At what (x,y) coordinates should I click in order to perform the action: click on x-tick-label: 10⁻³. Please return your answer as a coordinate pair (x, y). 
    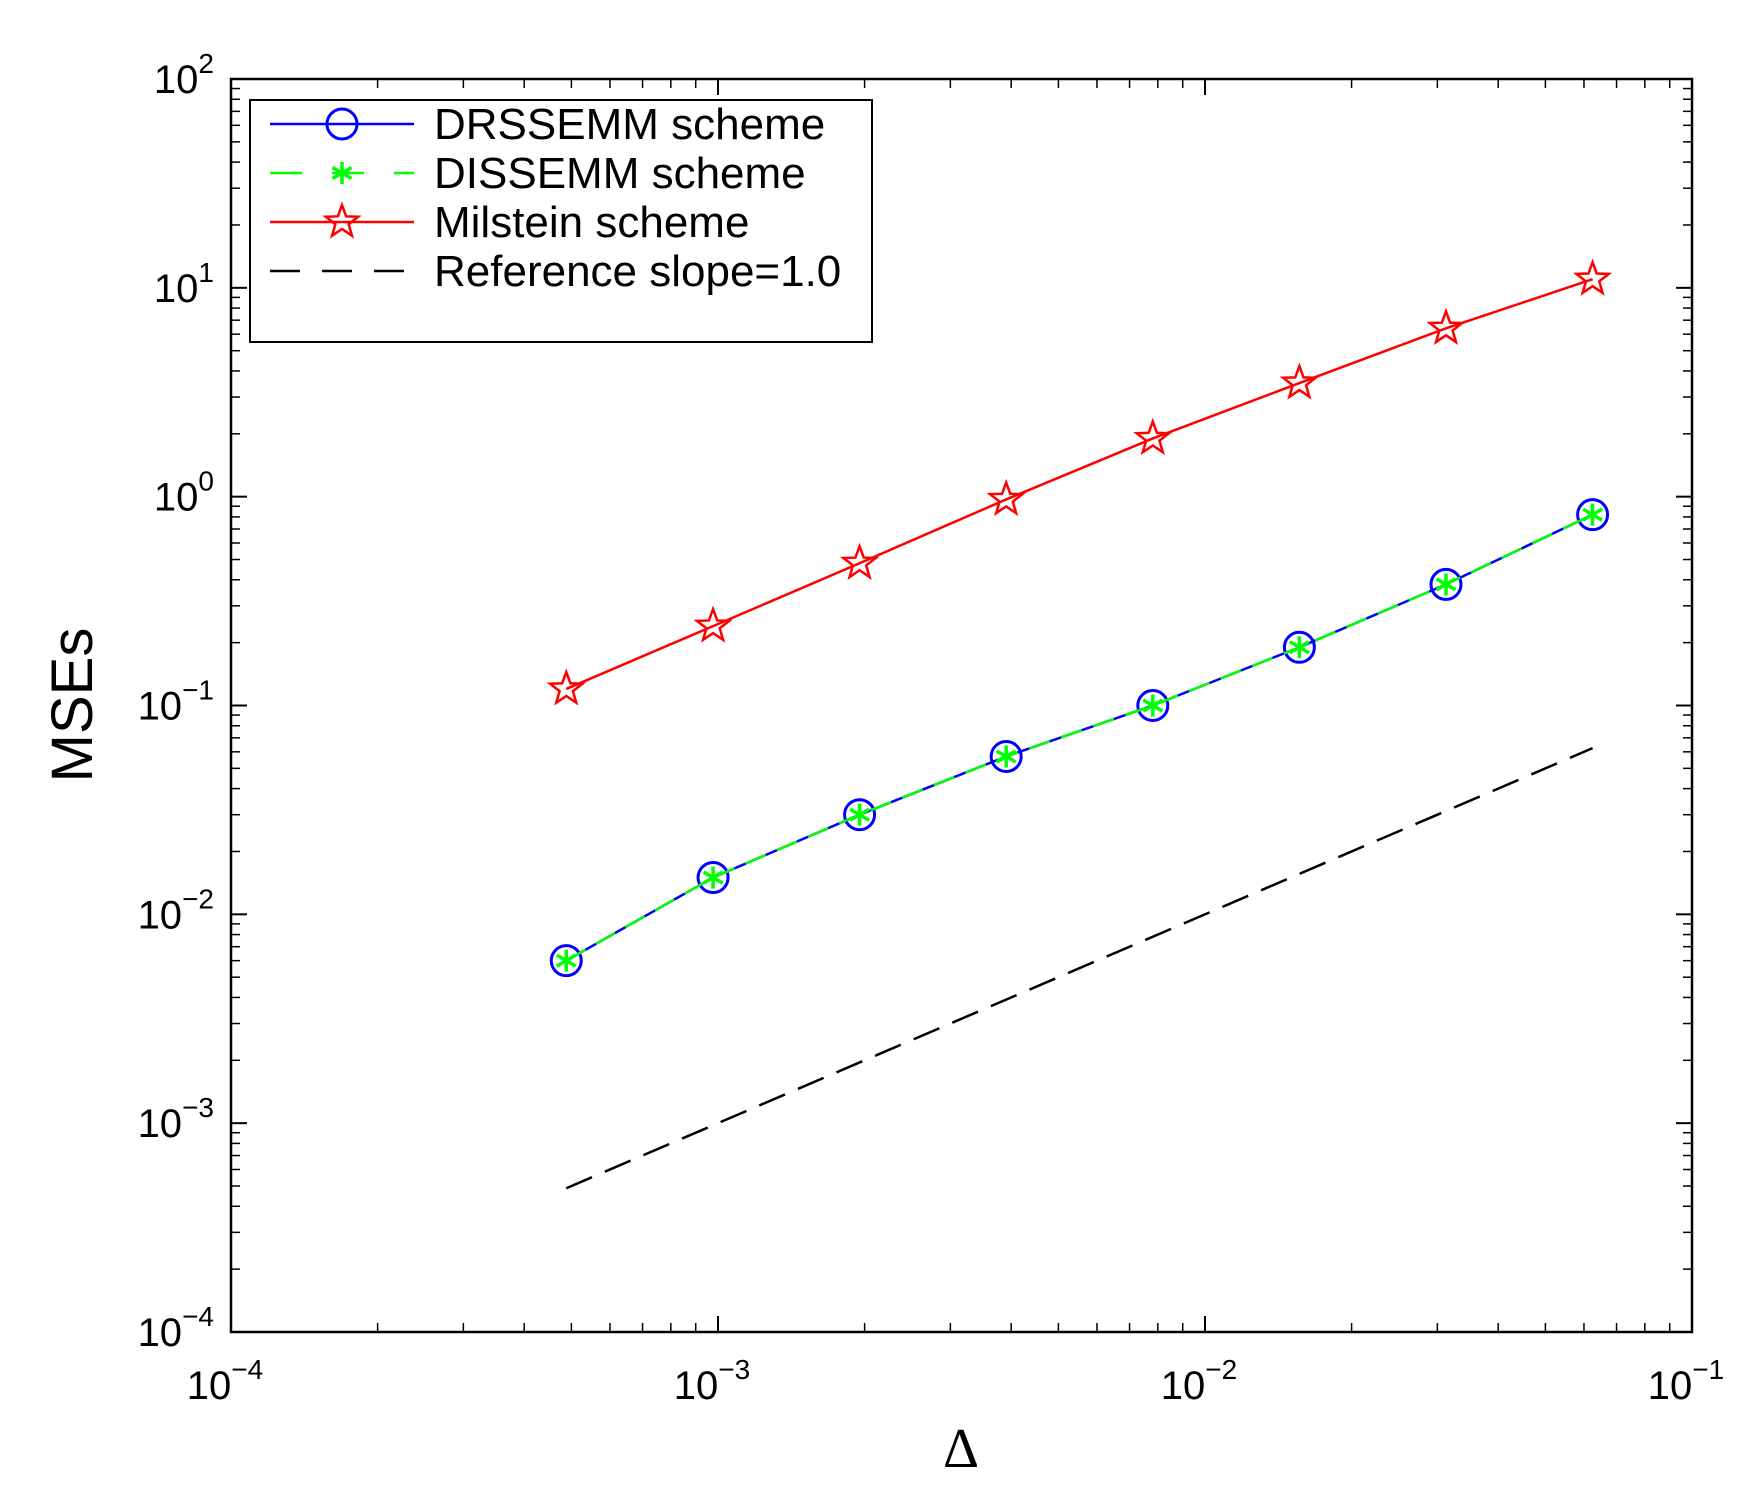
    Looking at the image, I should click on (712, 1381).